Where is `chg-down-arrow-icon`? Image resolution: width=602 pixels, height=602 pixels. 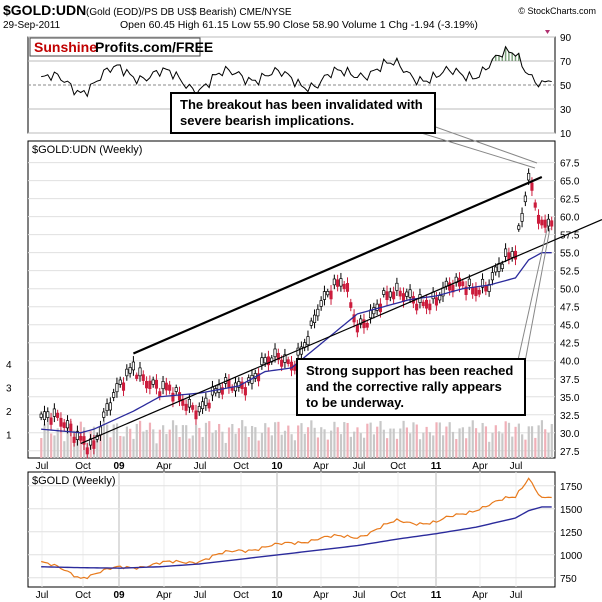 chg-down-arrow-icon is located at coordinates (547, 32).